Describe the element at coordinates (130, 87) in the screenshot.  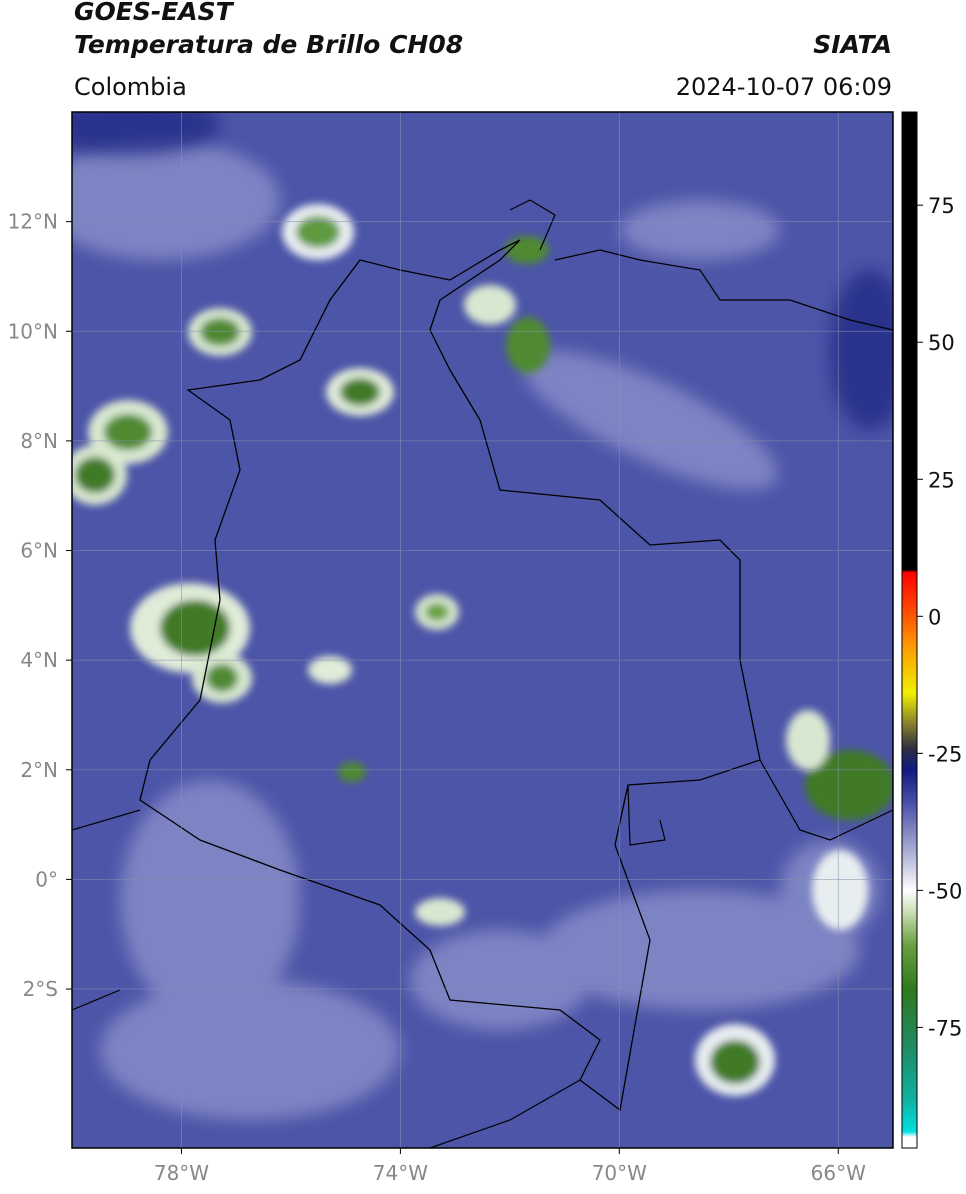
I see `region: Colombia` at that location.